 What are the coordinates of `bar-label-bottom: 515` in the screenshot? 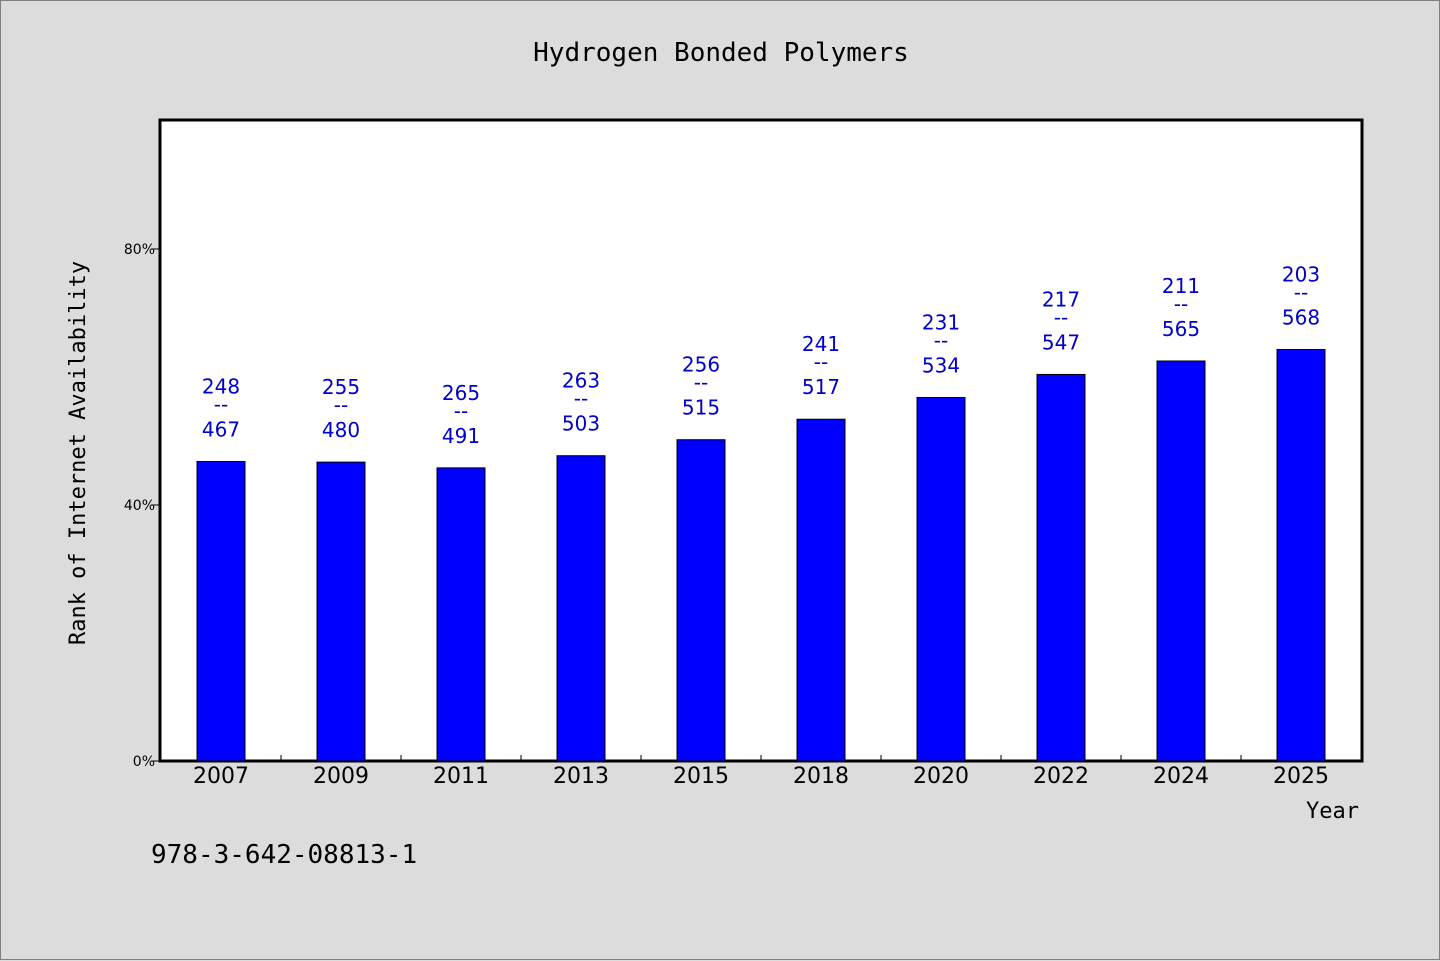 It's located at (701, 408).